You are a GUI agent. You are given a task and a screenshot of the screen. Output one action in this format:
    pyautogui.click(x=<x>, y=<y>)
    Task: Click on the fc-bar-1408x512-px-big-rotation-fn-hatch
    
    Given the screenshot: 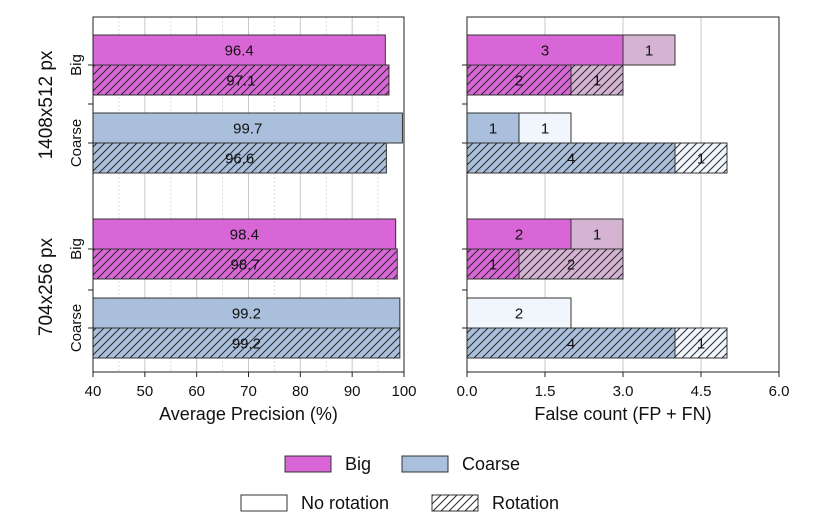 What is the action you would take?
    pyautogui.click(x=597, y=80)
    